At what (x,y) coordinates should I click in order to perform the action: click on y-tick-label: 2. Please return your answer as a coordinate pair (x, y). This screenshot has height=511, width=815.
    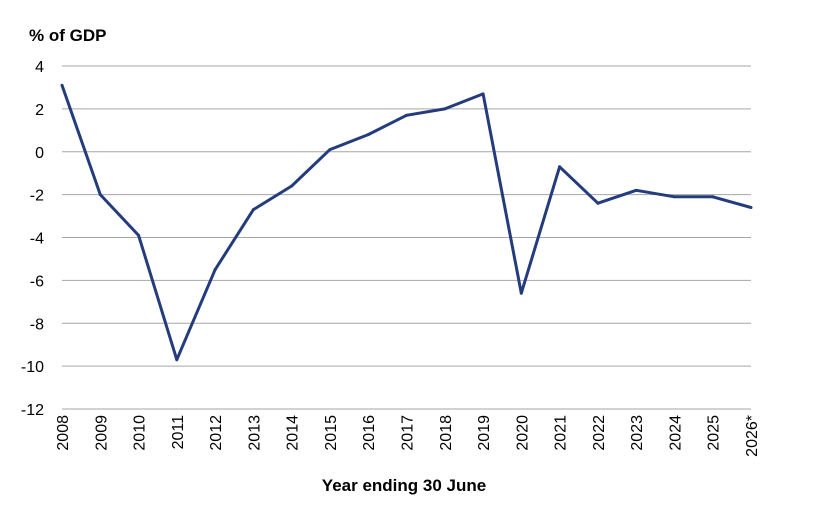
    Looking at the image, I should click on (39, 110).